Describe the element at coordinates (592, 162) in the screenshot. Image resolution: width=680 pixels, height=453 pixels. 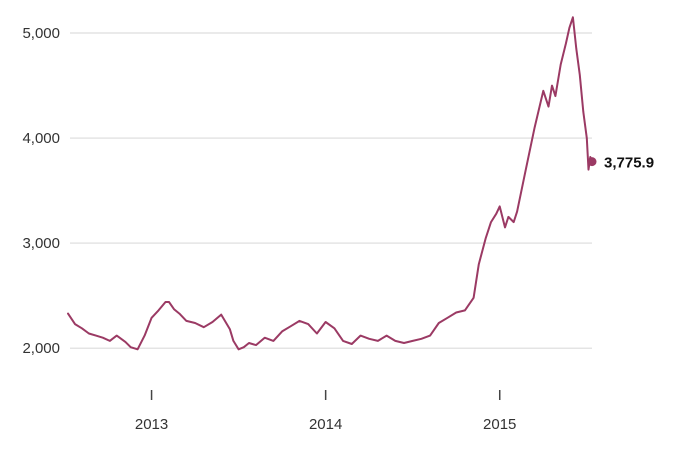
I see `end-point-marker` at that location.